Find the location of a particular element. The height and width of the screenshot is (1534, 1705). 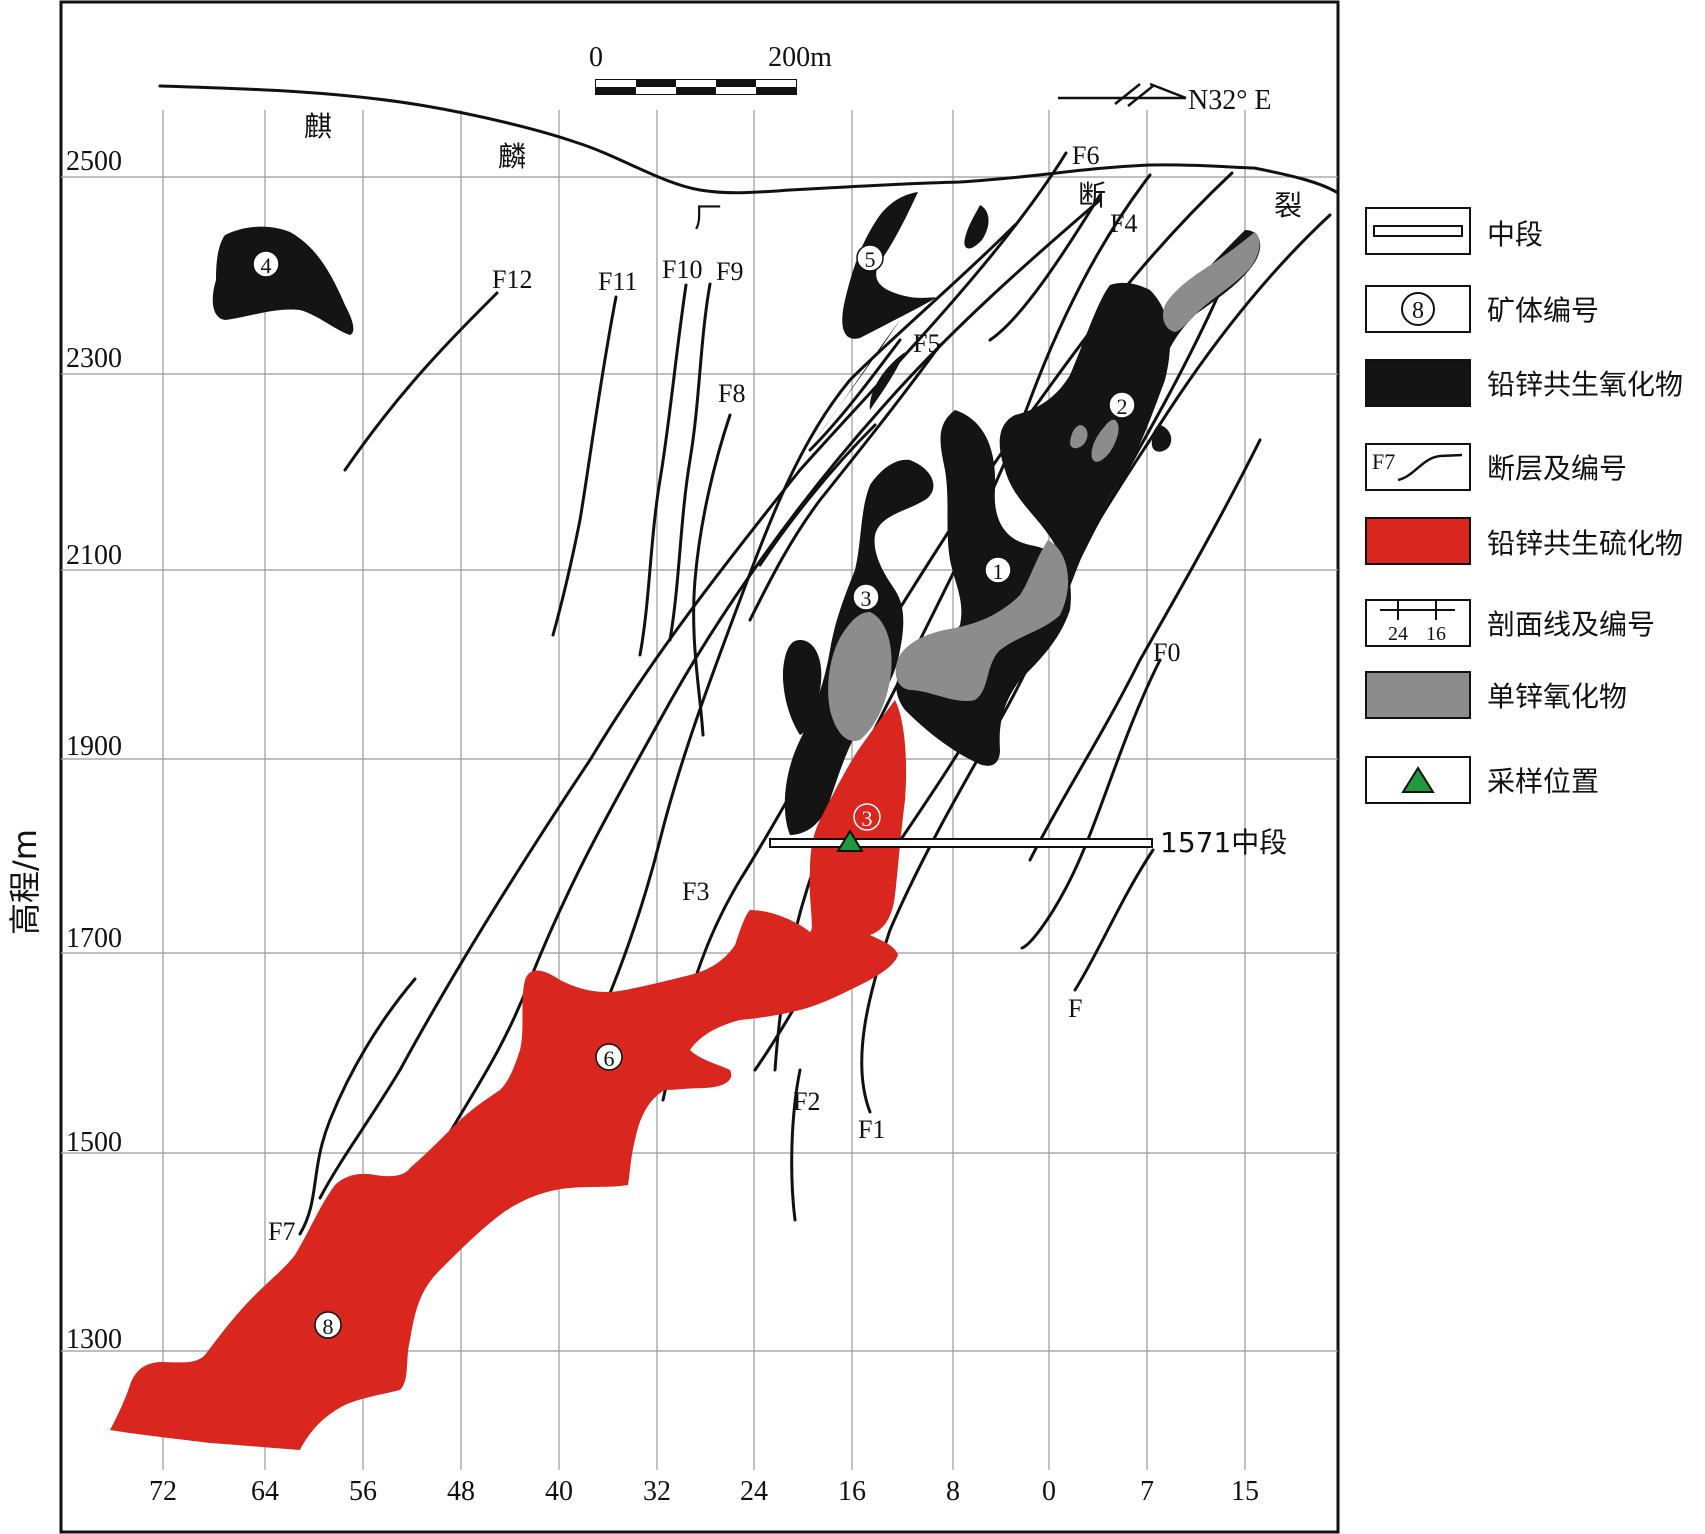

y-tick: 1500 is located at coordinates (94, 1142).